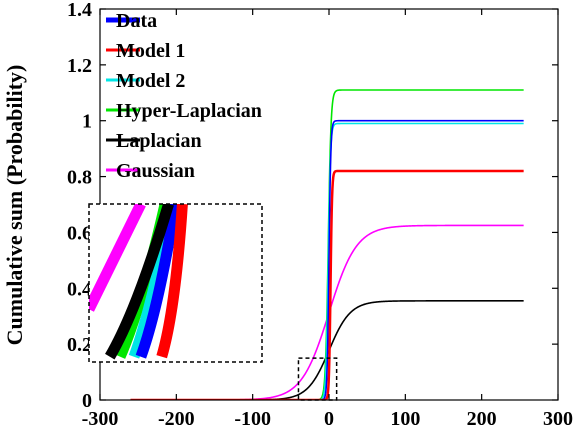  What do you see at coordinates (100, 419) in the screenshot?
I see `x-tick-label: -300` at bounding box center [100, 419].